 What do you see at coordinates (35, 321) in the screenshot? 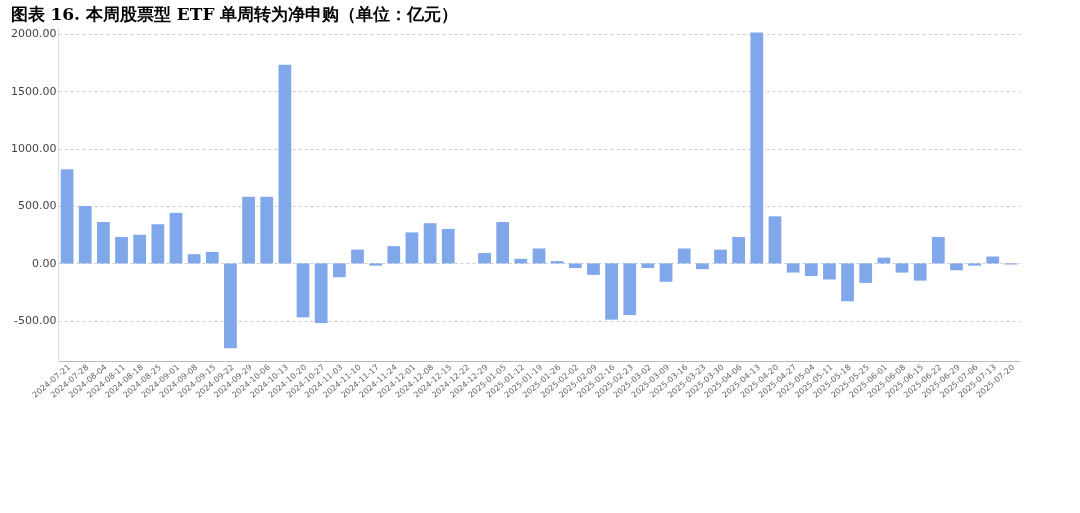
I see `y-tick-label: -500.00` at bounding box center [35, 321].